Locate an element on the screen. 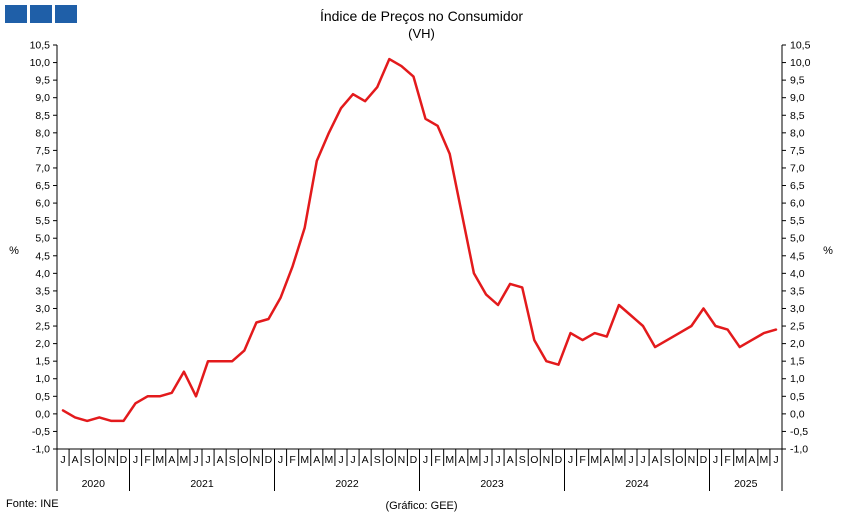 This screenshot has width=843, height=518. y-tick-label-right: 6,5 is located at coordinates (797, 186).